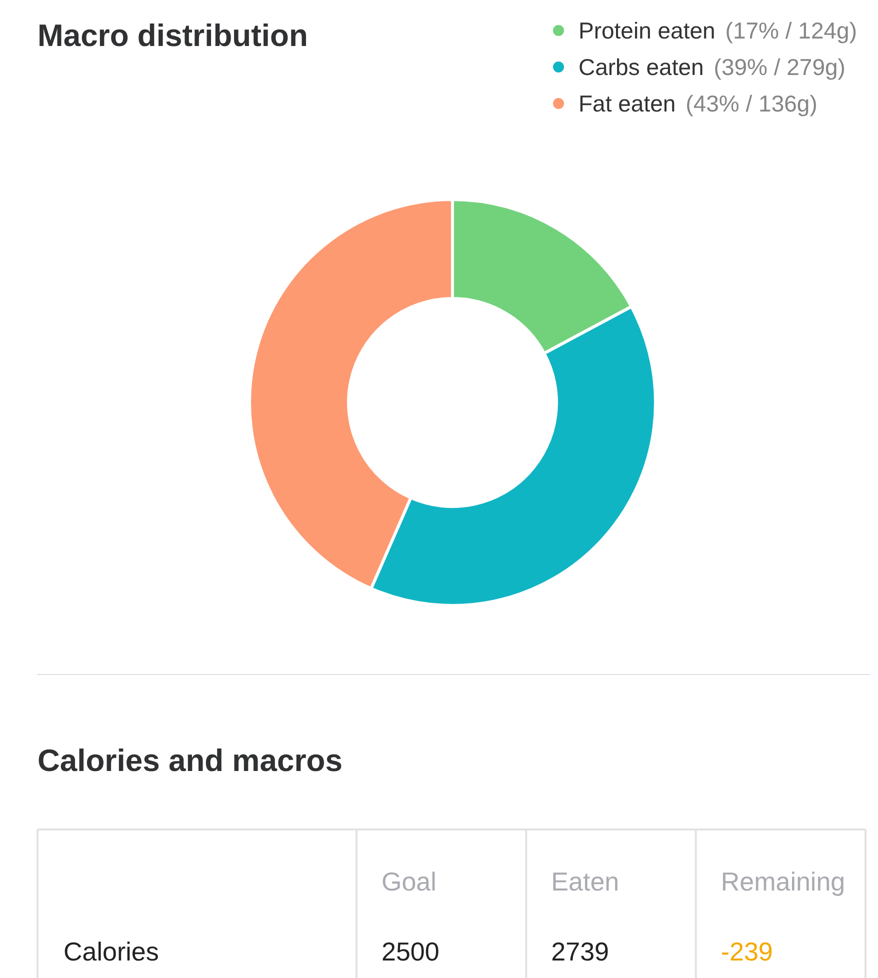 This screenshot has width=878, height=978. Describe the element at coordinates (647, 31) in the screenshot. I see `legend-label: Protein eaten` at that location.